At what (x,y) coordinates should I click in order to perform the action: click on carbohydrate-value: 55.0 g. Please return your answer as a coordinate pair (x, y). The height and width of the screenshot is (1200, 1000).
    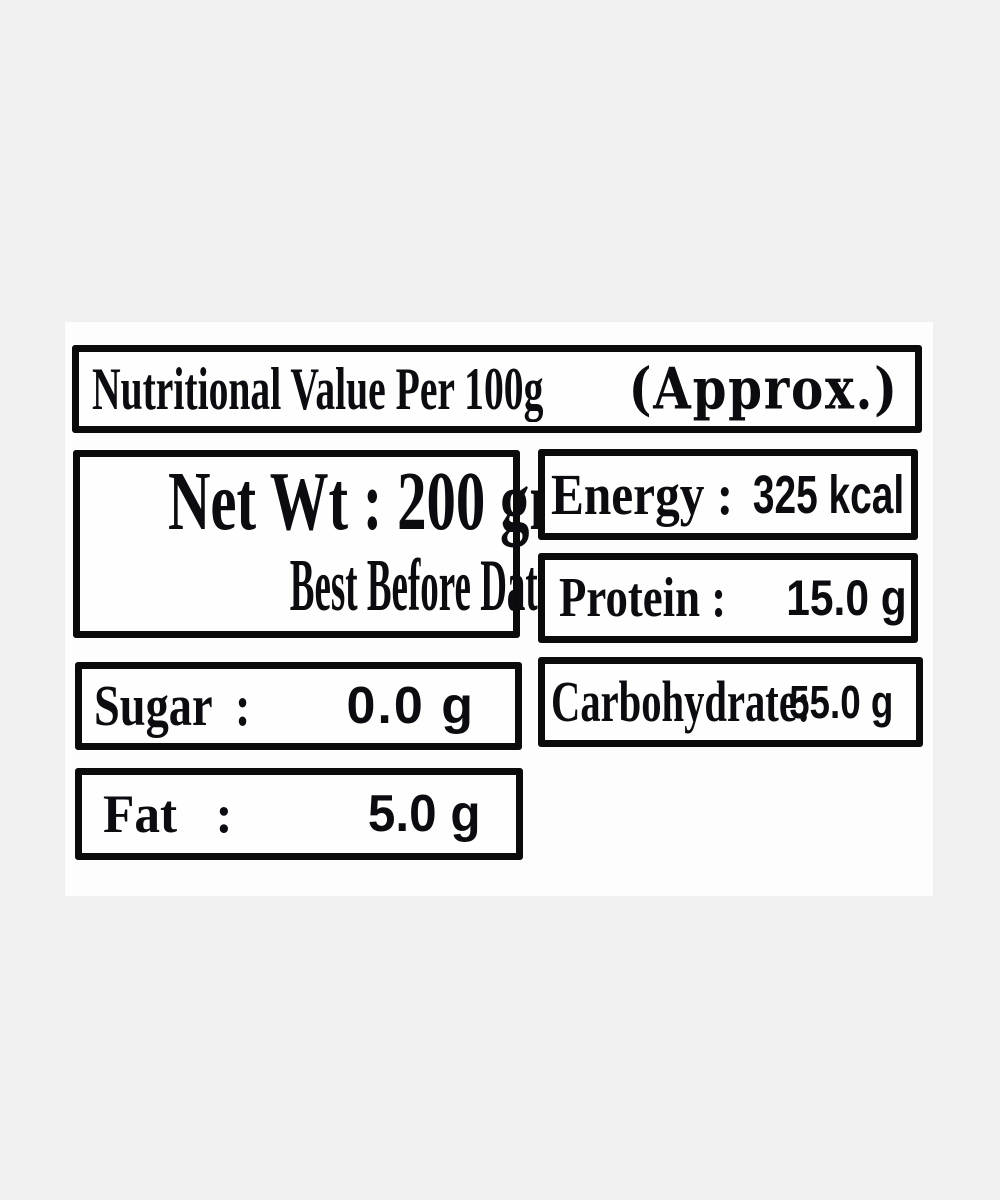
    Looking at the image, I should click on (840, 702).